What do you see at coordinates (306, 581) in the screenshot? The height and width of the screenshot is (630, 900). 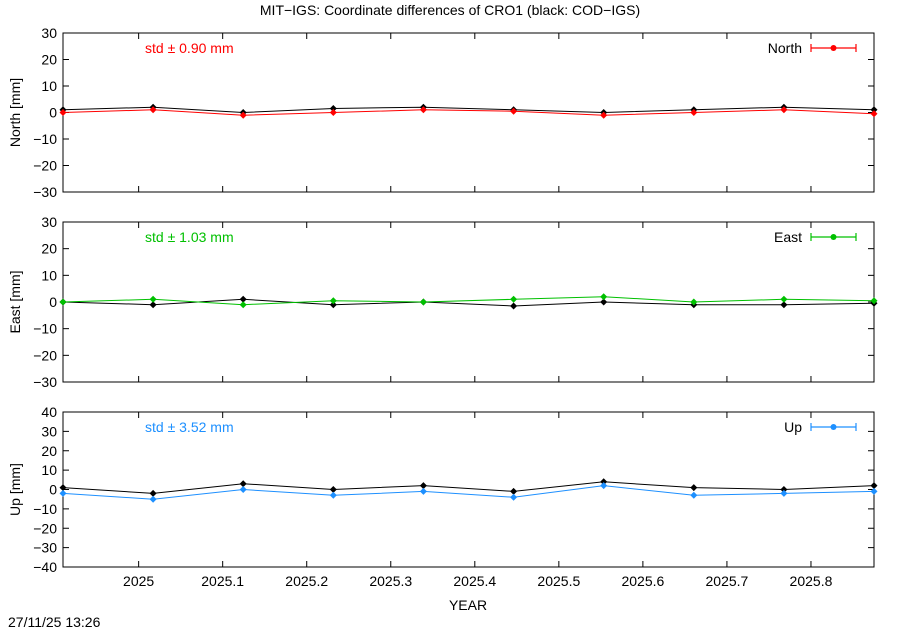 I see `x-tick-label: 2025.2` at bounding box center [306, 581].